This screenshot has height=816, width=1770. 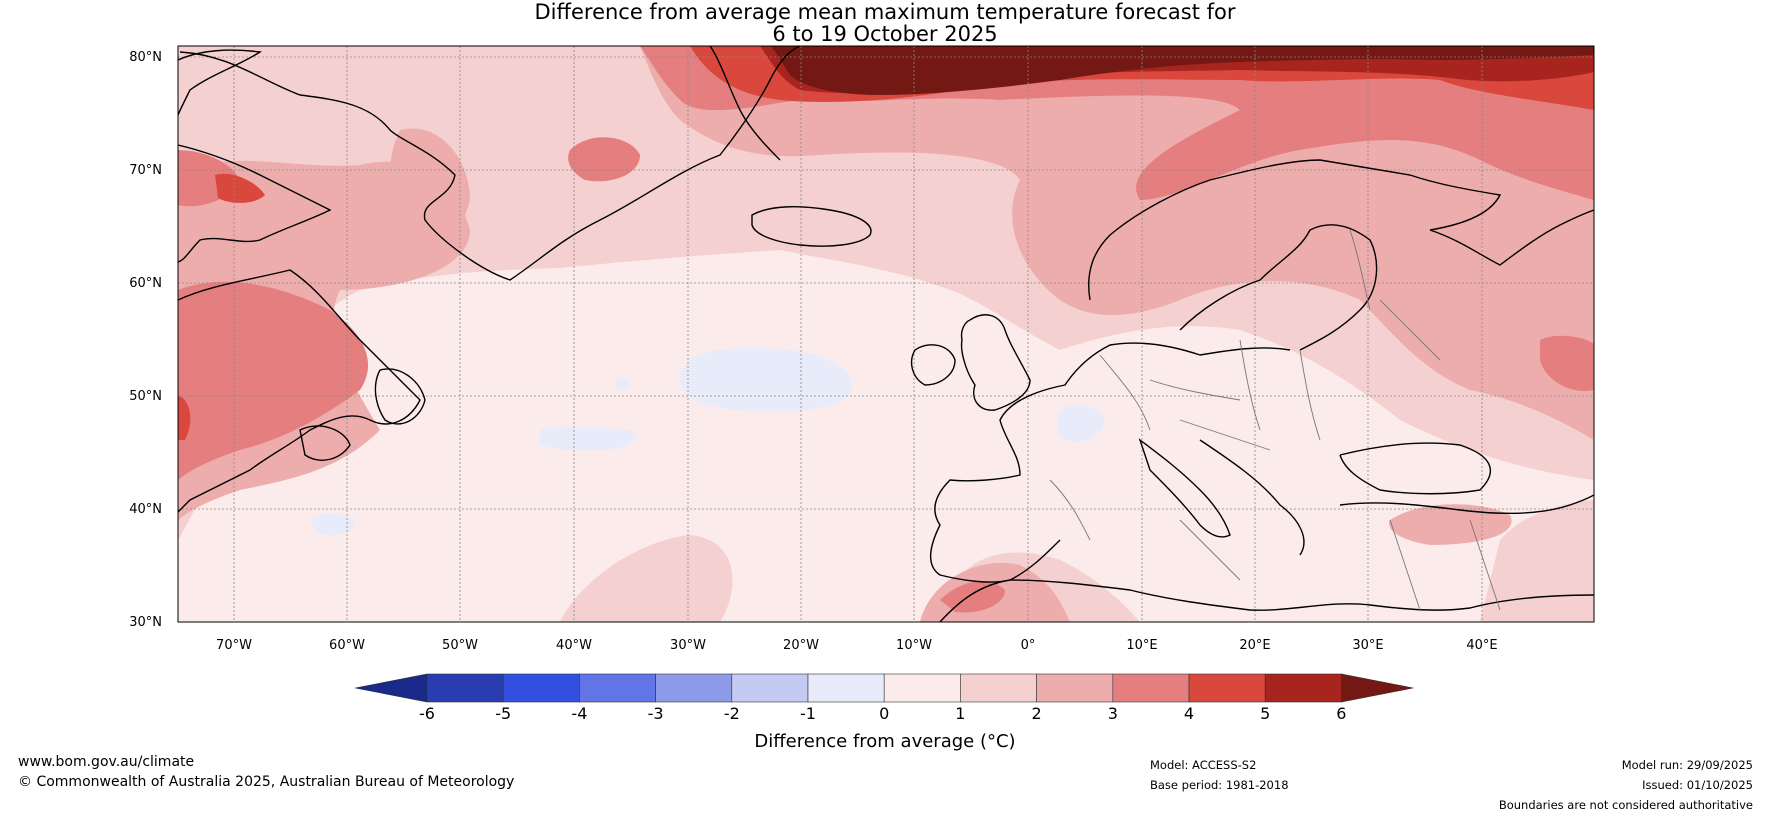 I want to click on lon-label: 0°, so click(x=1028, y=645).